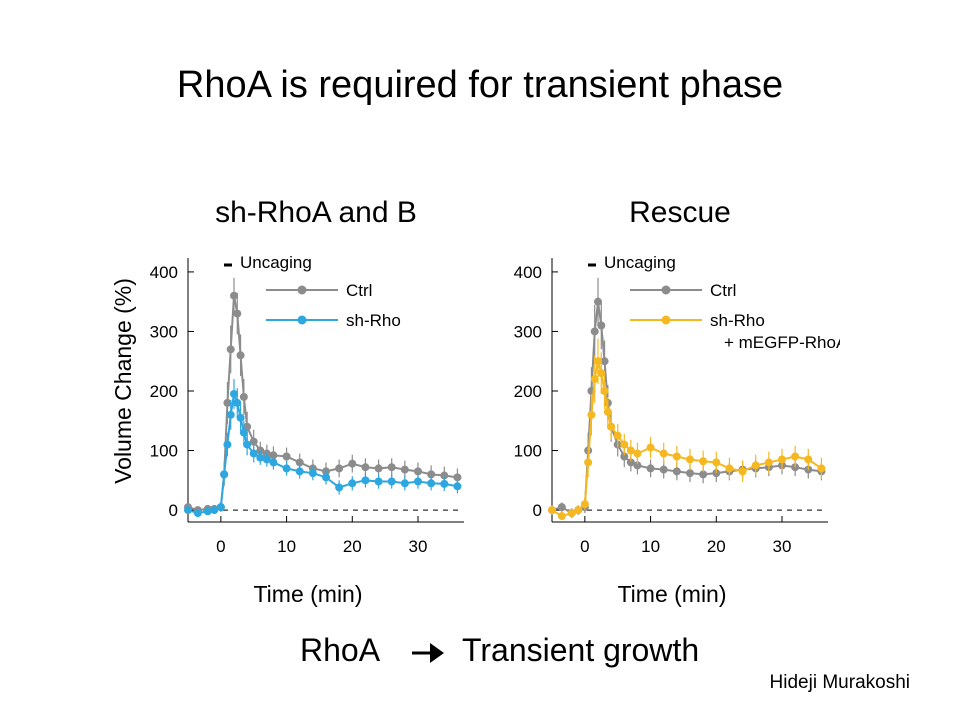 The width and height of the screenshot is (960, 720). What do you see at coordinates (581, 650) in the screenshot?
I see `conclusion-right: Transient growth` at bounding box center [581, 650].